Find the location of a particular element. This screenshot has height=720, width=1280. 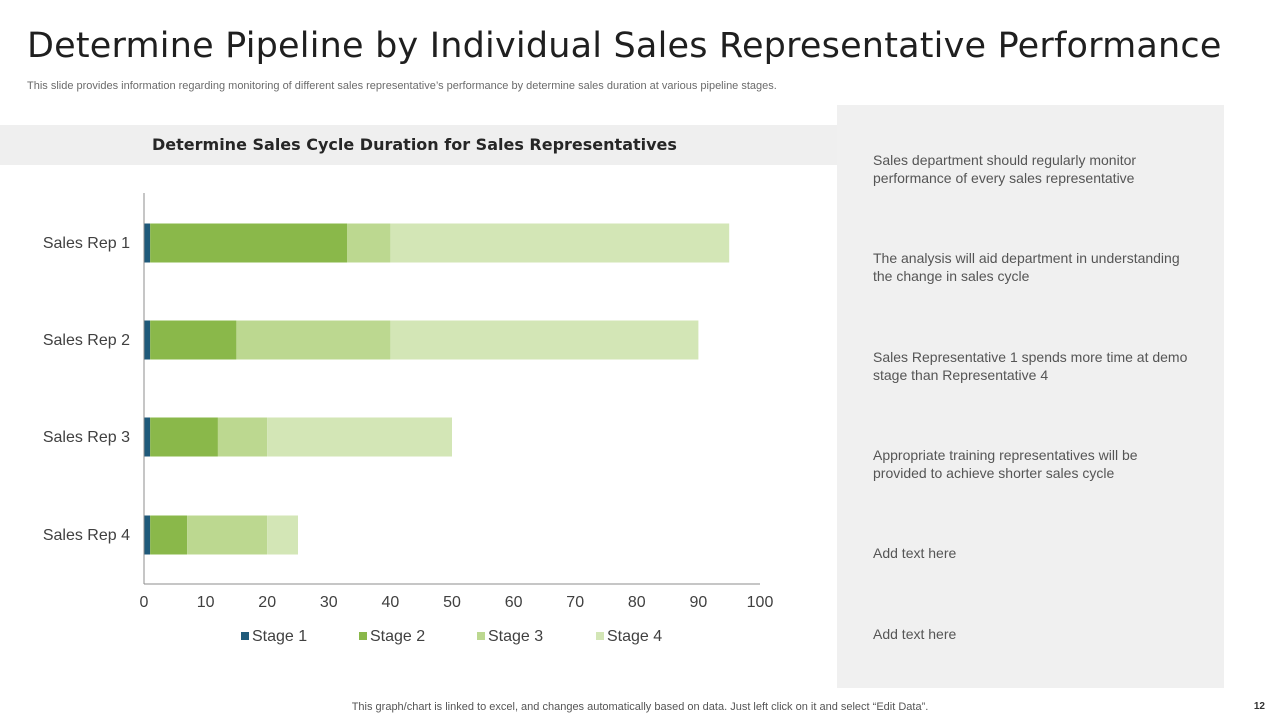

note-6: Add text here is located at coordinates (915, 634).